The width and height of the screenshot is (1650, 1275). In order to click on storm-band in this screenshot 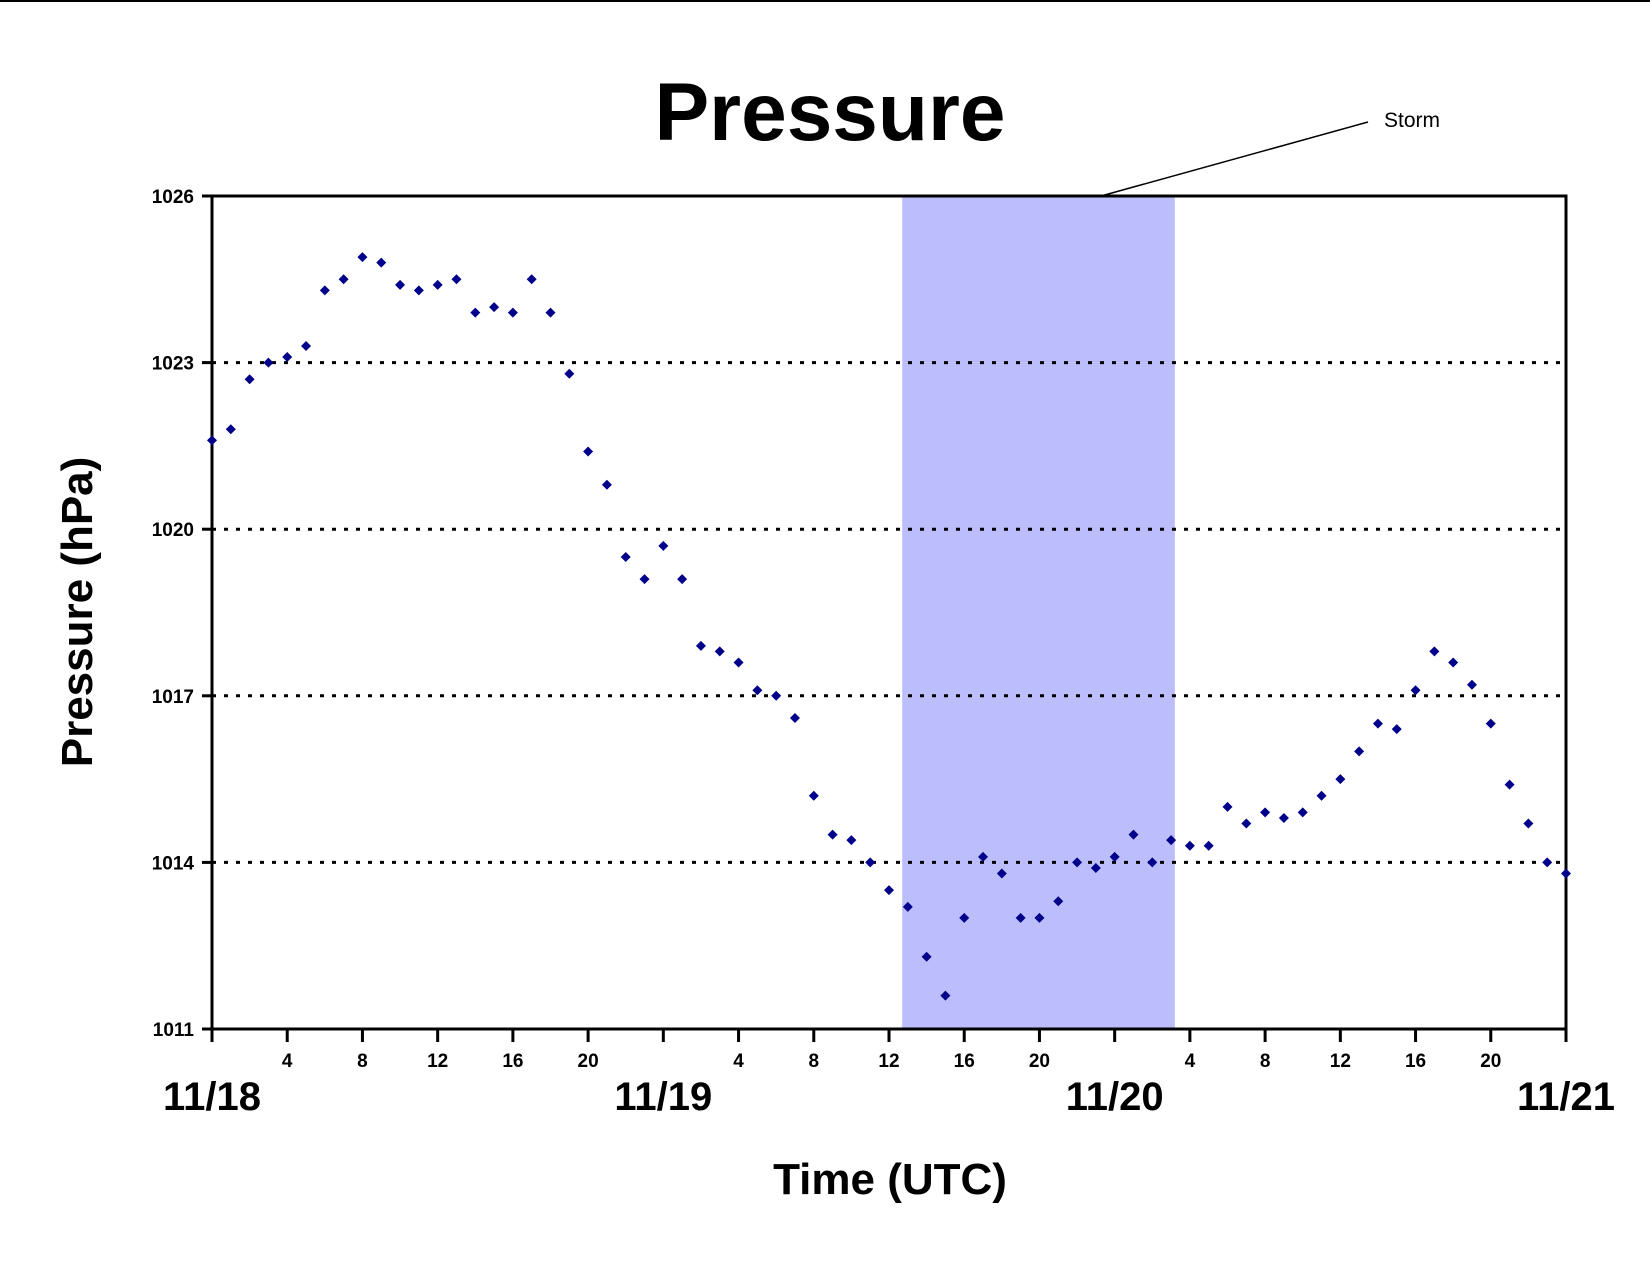, I will do `click(1038, 612)`.